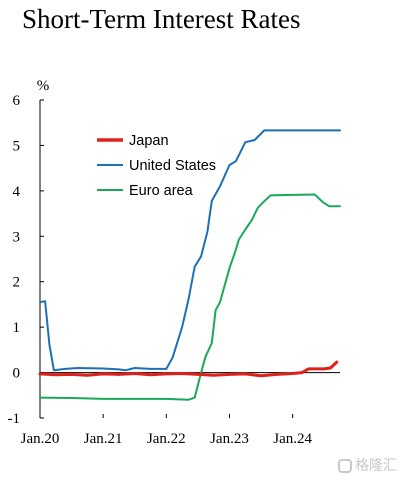 Image resolution: width=405 pixels, height=481 pixels. What do you see at coordinates (292, 439) in the screenshot?
I see `x-tick-label: Jan.24` at bounding box center [292, 439].